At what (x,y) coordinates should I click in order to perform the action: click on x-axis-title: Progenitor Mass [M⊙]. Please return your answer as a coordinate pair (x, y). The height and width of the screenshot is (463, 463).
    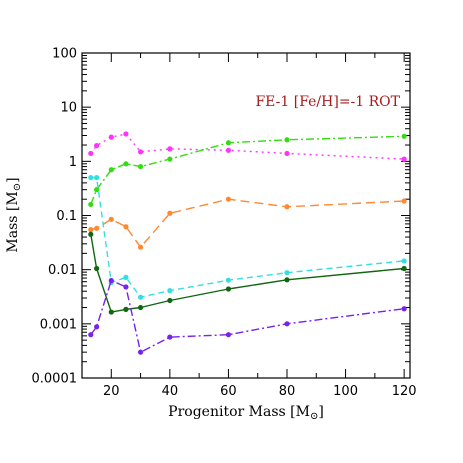
    Looking at the image, I should click on (246, 413).